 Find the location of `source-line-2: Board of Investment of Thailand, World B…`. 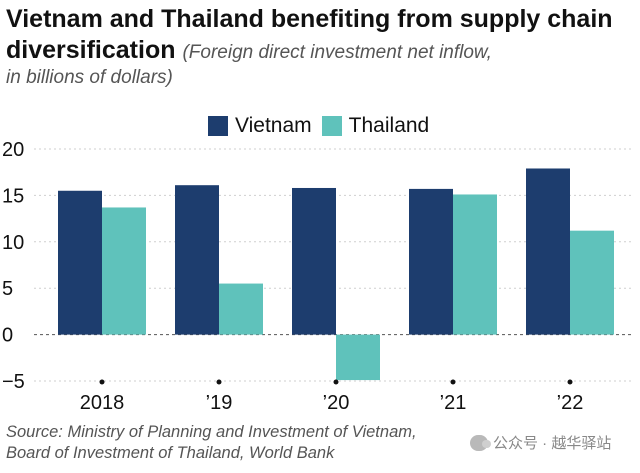

source-line-2: Board of Investment of Thailand, World B… is located at coordinates (170, 453).